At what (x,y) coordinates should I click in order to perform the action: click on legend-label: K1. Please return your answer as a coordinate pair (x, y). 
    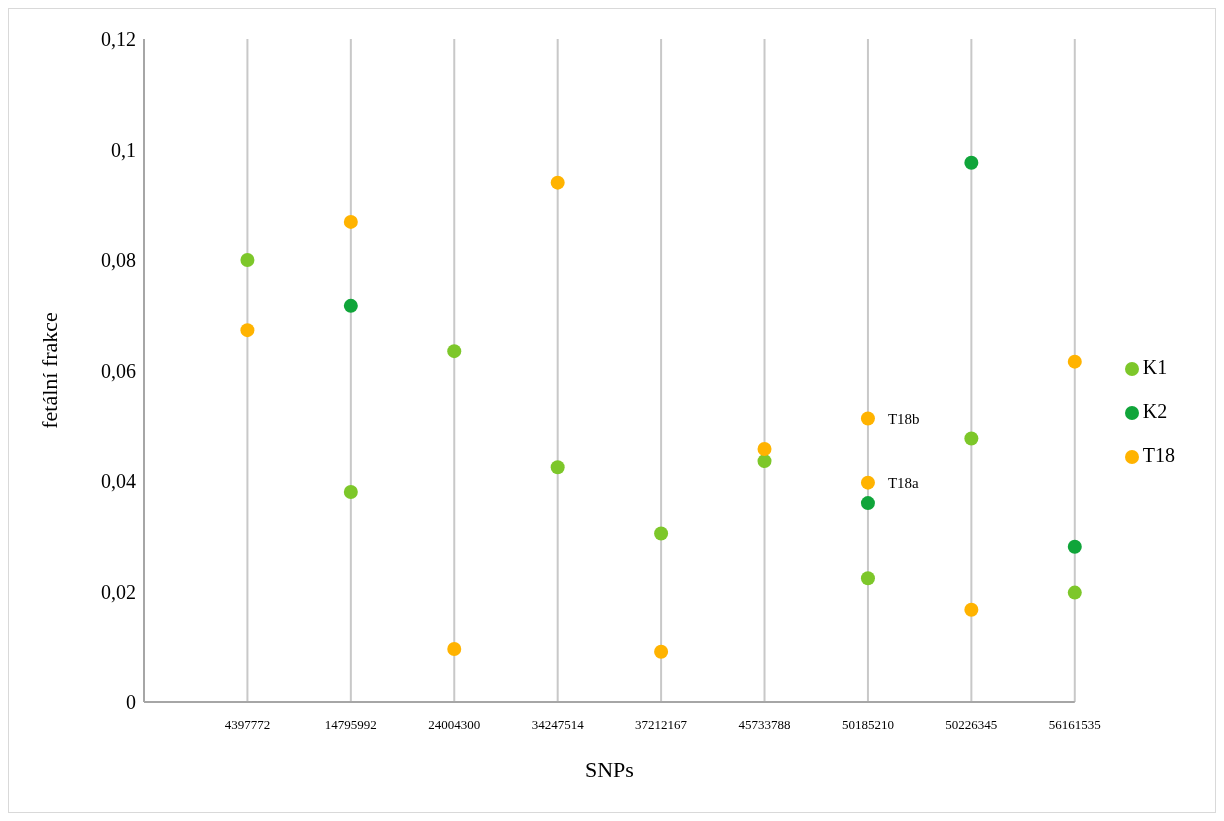
    Looking at the image, I should click on (1155, 366).